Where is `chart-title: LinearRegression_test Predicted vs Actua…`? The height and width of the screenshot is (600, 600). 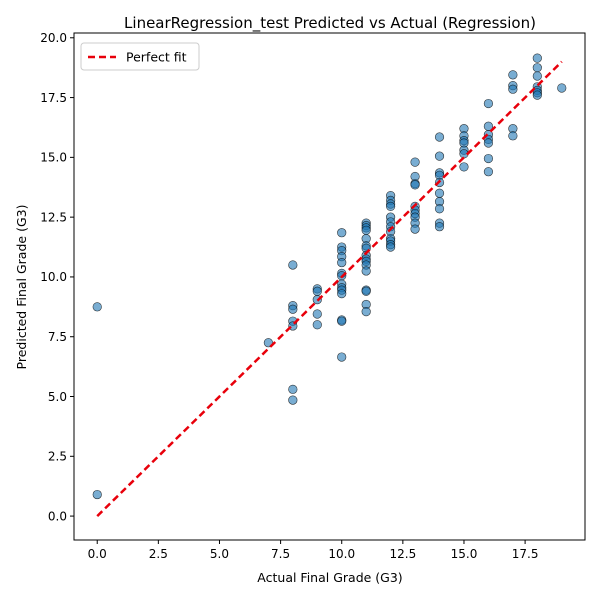 chart-title: LinearRegression_test Predicted vs Actua… is located at coordinates (330, 23).